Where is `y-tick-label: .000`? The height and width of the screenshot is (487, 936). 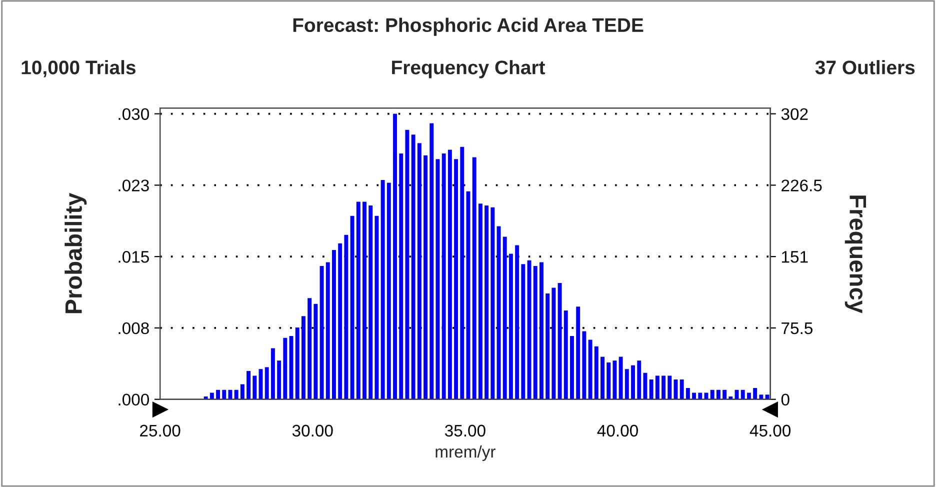
y-tick-label: .000 is located at coordinates (133, 400).